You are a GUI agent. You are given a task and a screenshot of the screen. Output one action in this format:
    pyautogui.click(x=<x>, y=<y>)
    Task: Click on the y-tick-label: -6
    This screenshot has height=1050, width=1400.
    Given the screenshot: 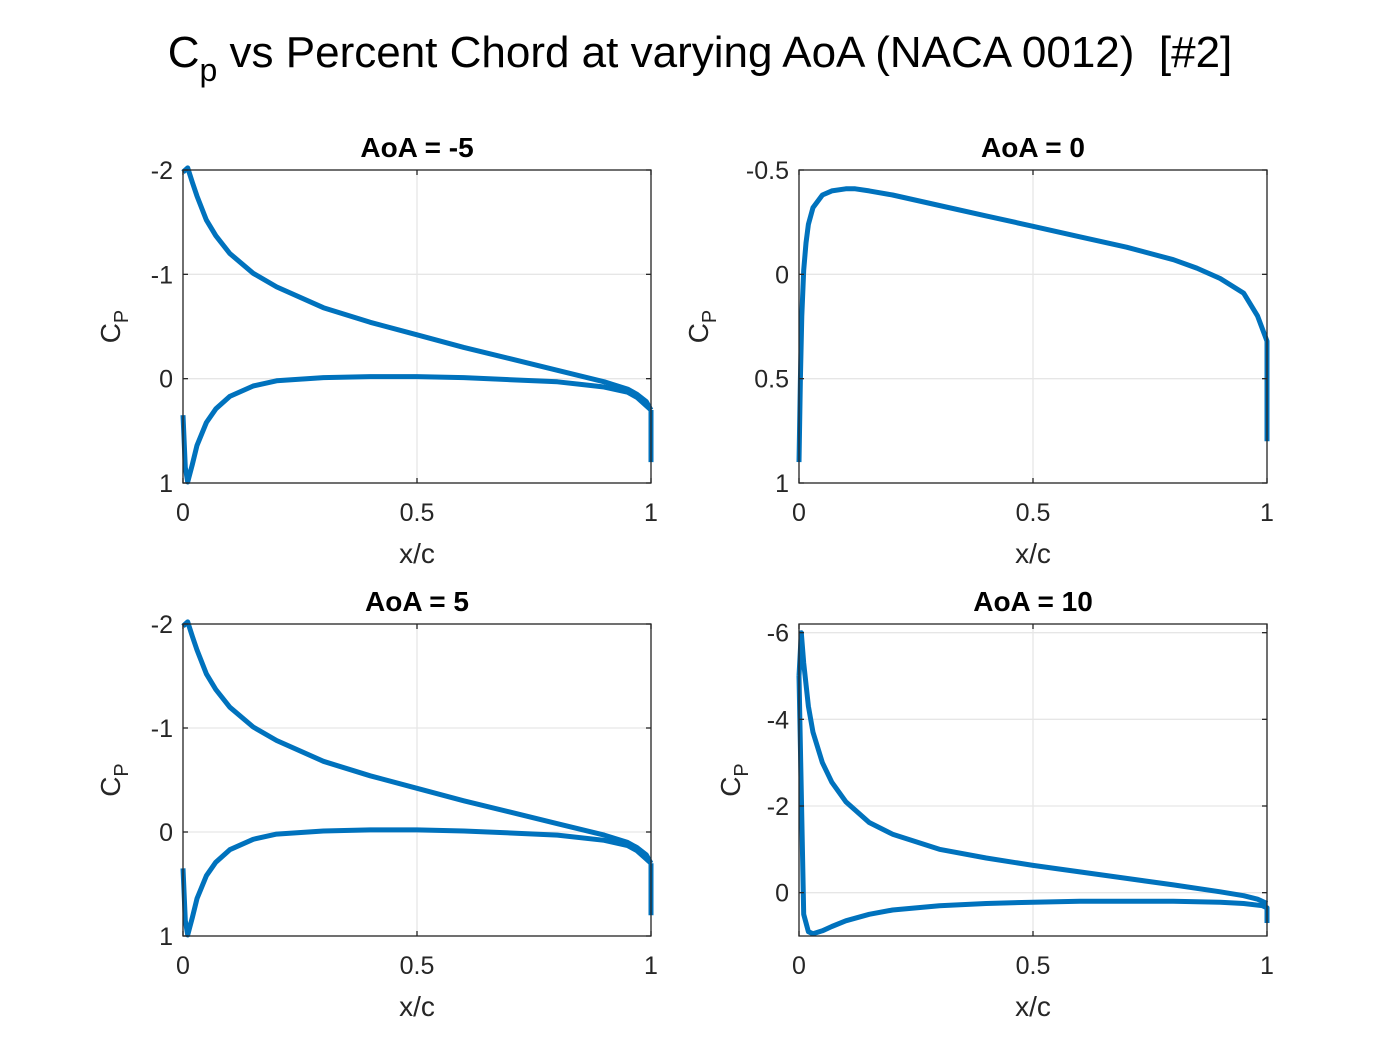 What is the action you would take?
    pyautogui.click(x=778, y=634)
    